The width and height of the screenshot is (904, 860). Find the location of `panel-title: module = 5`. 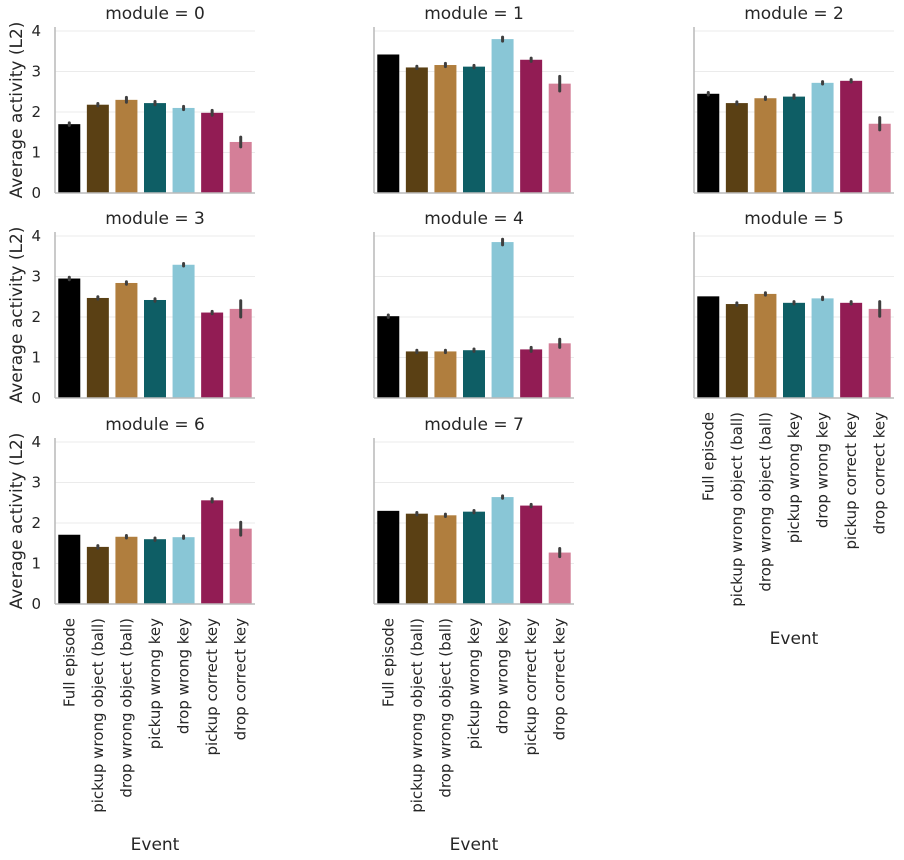

panel-title: module = 5 is located at coordinates (794, 219).